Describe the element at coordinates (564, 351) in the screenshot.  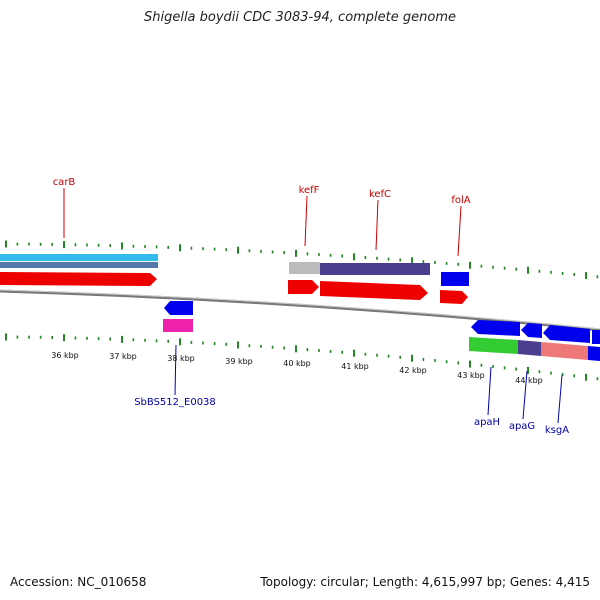
I see `gene-ksgA-salmon` at that location.